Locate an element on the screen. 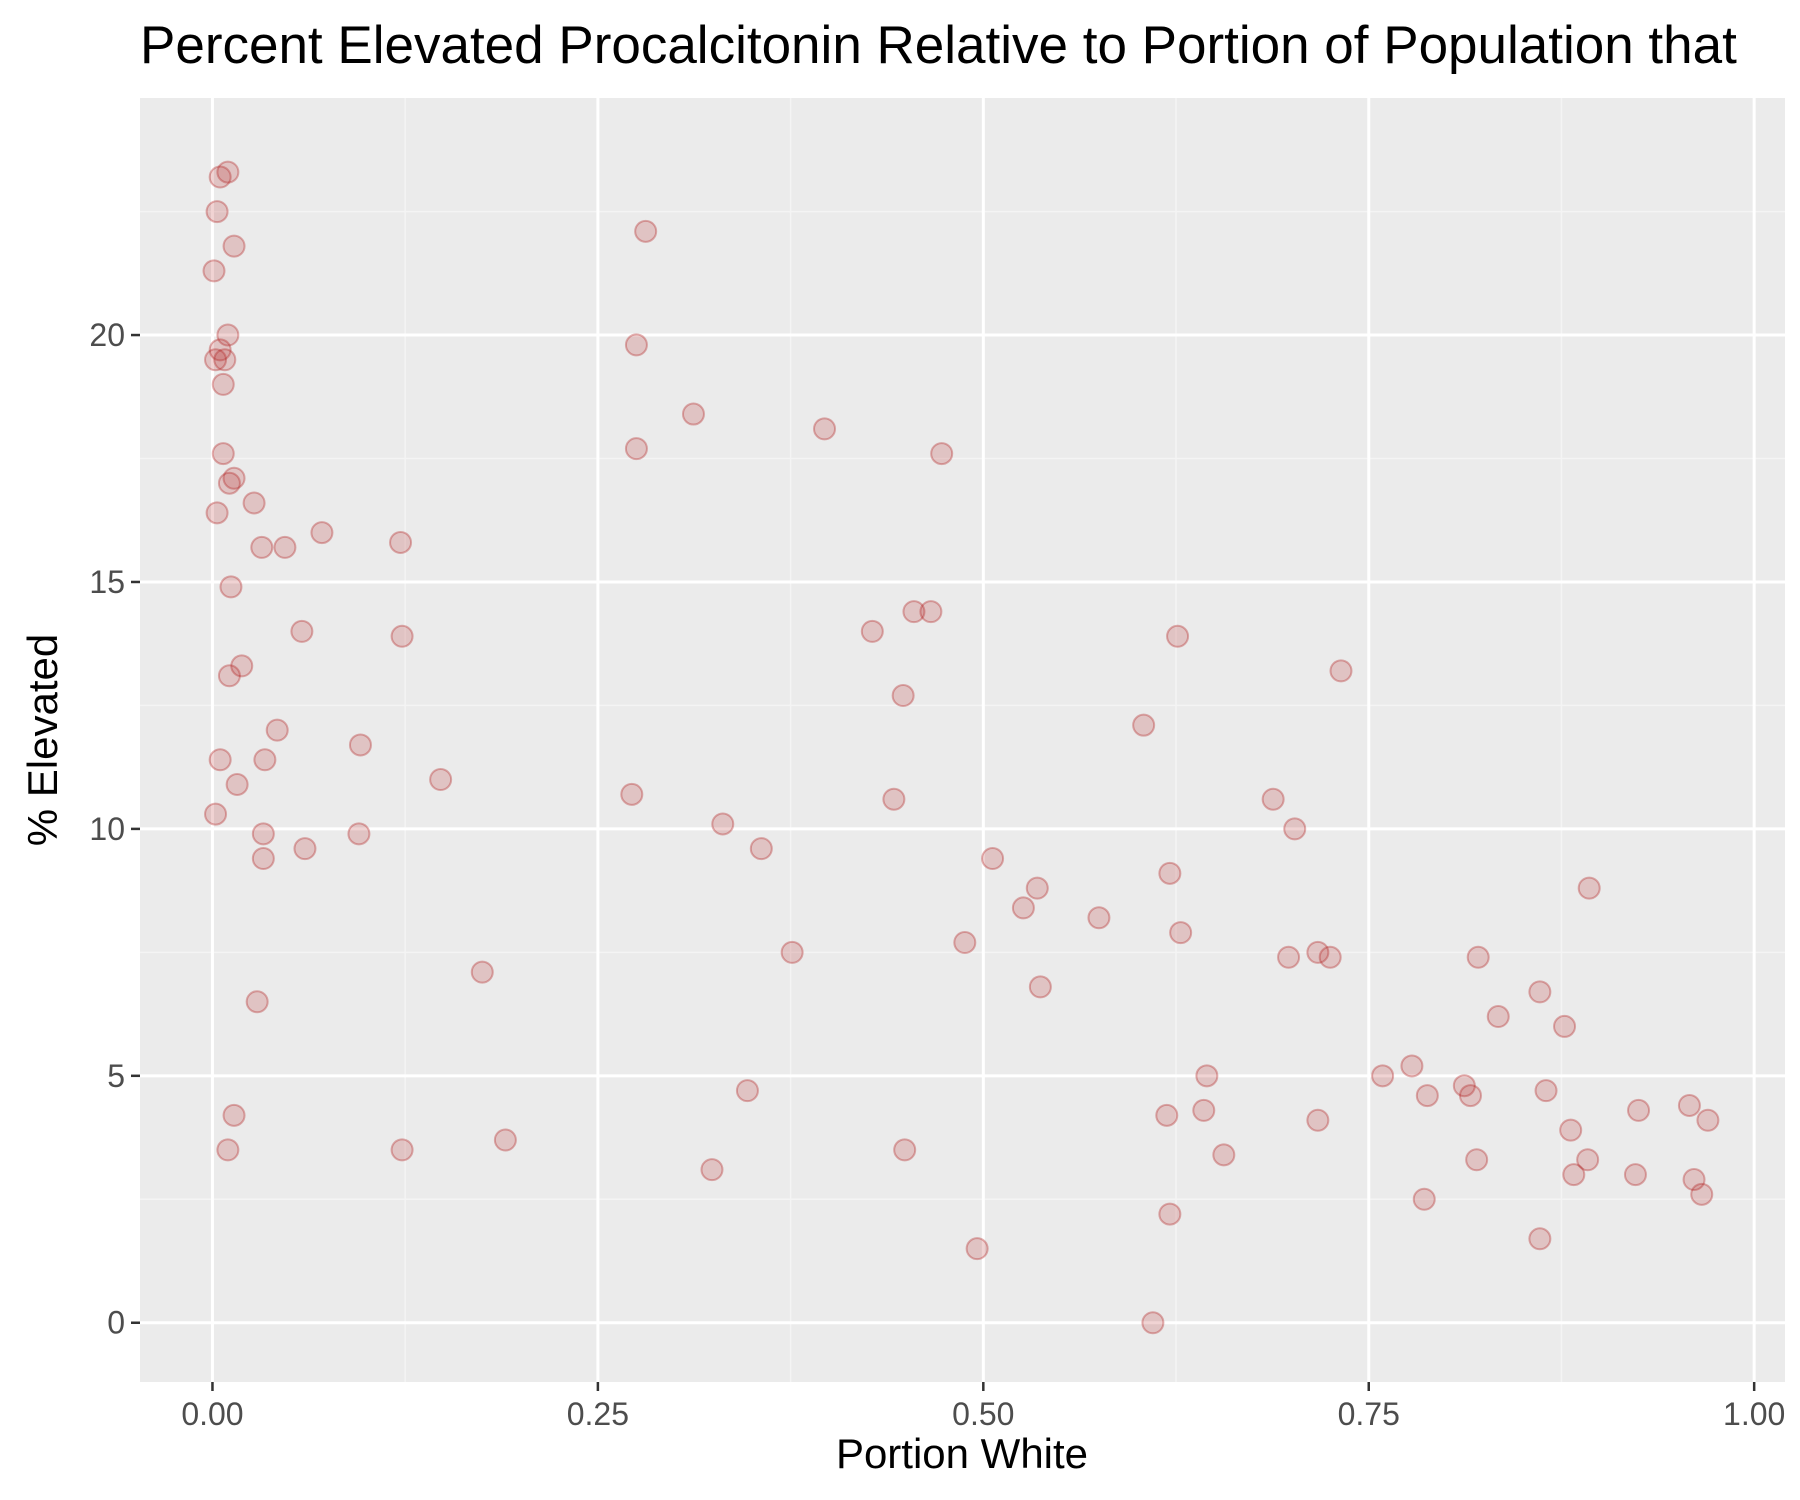 This screenshot has width=1800, height=1500. y-axis-title: % Elevated is located at coordinates (42, 740).